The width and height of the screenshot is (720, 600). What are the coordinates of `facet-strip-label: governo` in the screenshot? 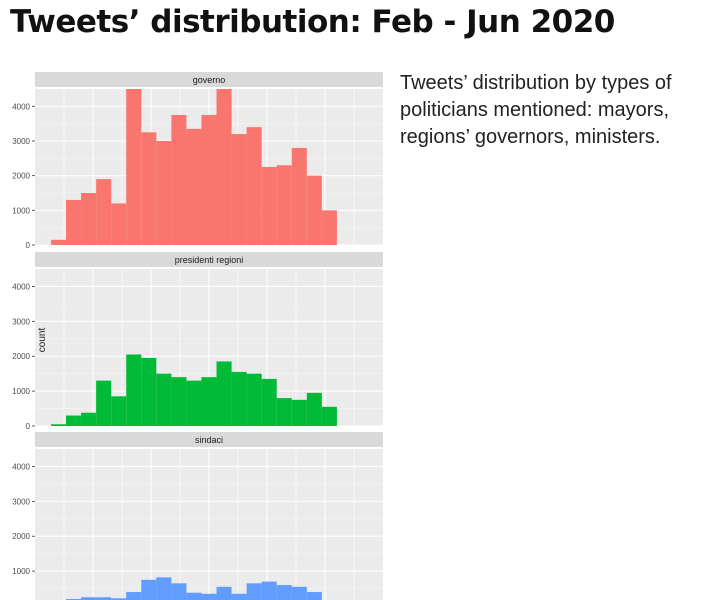 It's located at (209, 80).